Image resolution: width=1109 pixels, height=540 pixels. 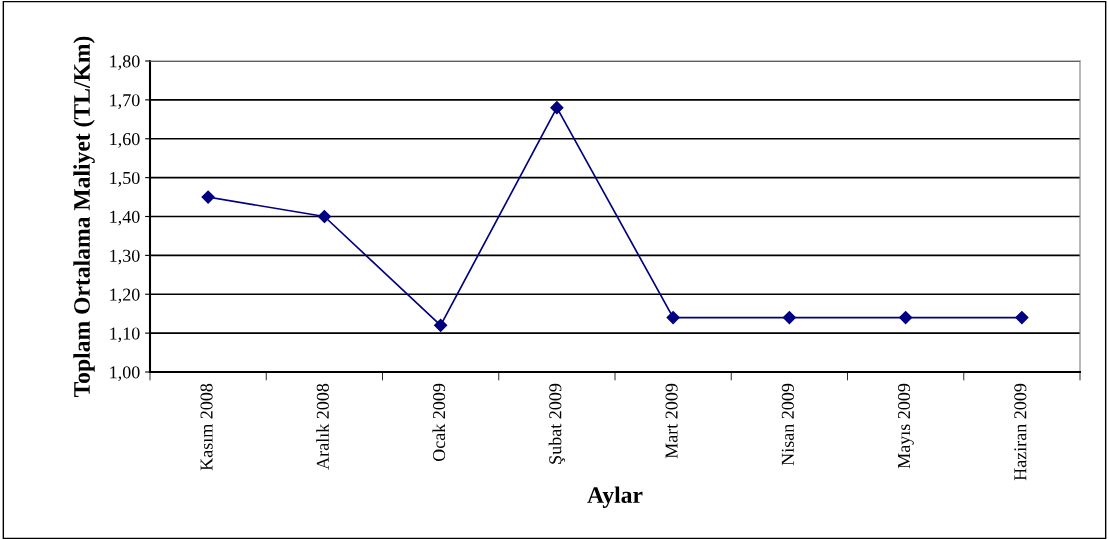 I want to click on x-tick-label: Şubat 2009, so click(x=557, y=423).